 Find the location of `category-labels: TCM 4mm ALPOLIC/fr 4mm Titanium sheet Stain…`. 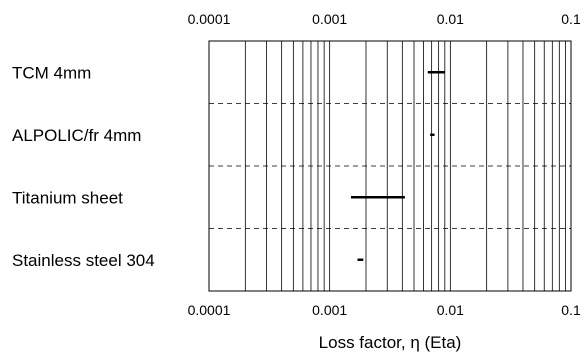

category-labels: TCM 4mm ALPOLIC/fr 4mm Titanium sheet Stain… is located at coordinates (83, 166).